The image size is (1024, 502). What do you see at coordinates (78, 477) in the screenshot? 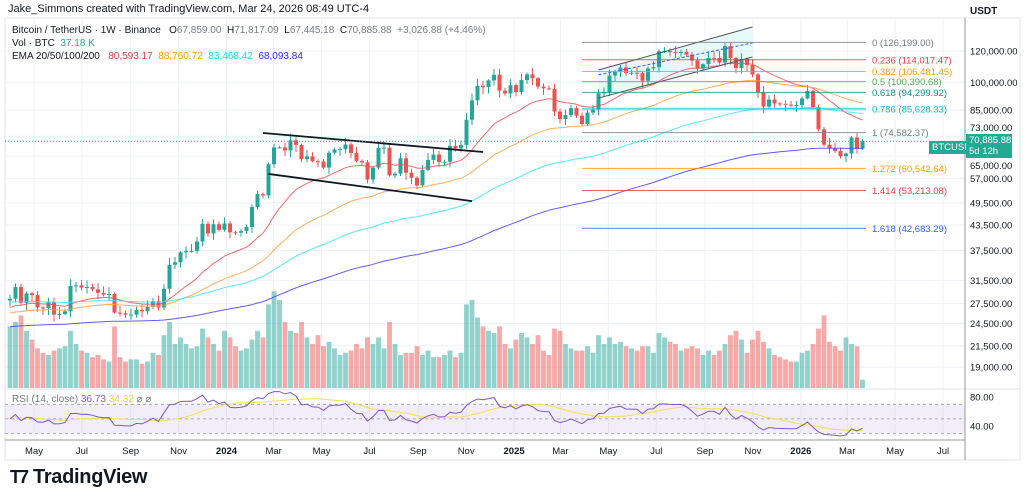
I see `tradingview-logo: T7 TradingView` at bounding box center [78, 477].